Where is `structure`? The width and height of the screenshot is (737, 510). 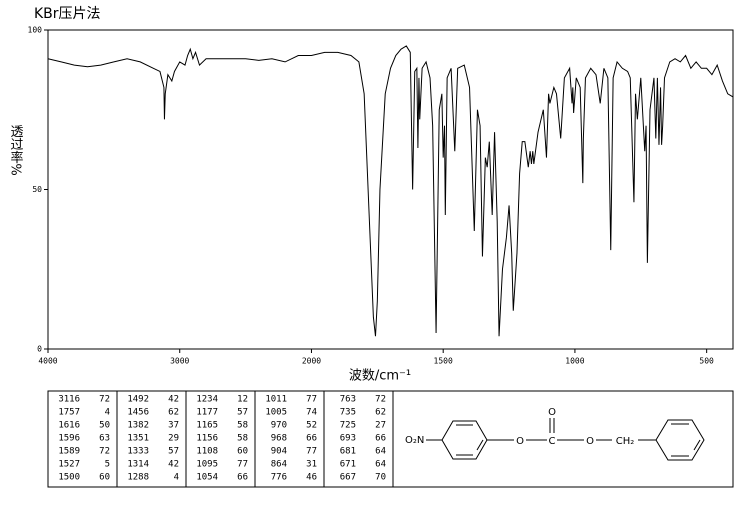 structure is located at coordinates (565, 439).